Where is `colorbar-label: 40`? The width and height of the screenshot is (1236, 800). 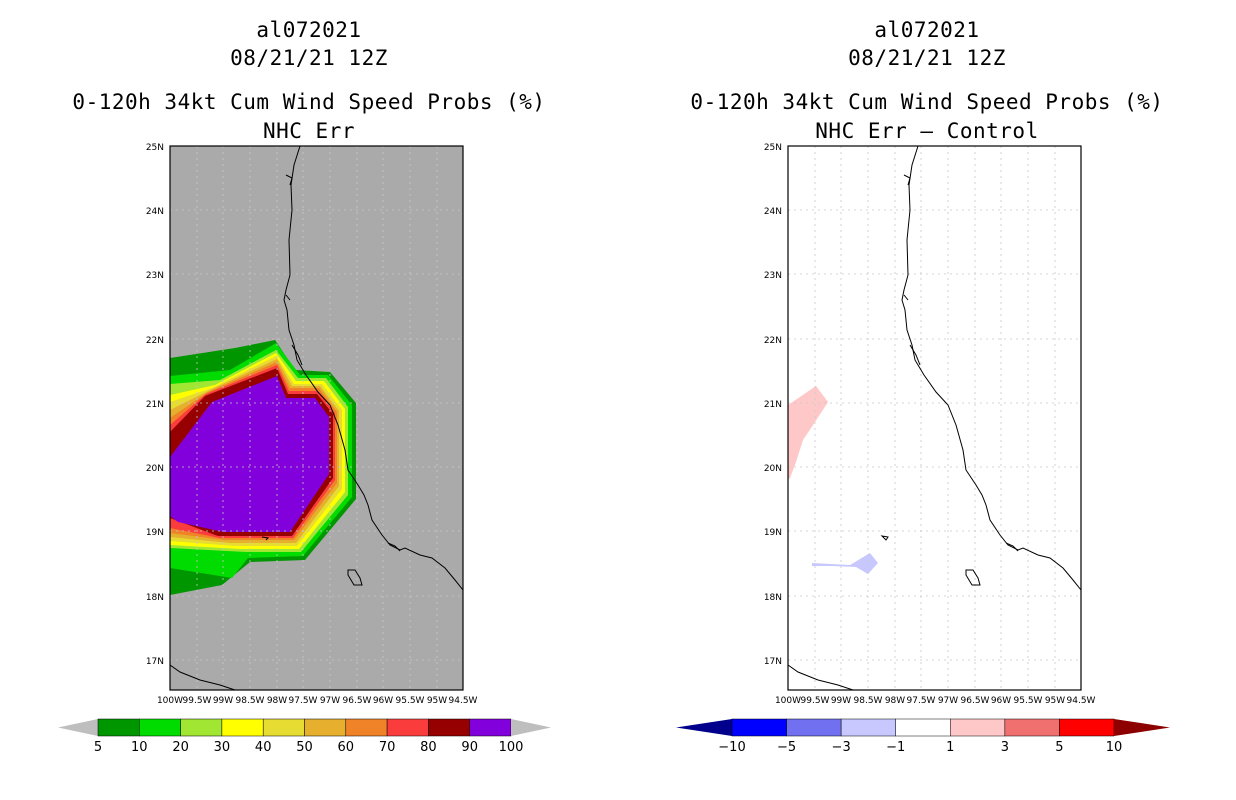 colorbar-label: 40 is located at coordinates (263, 747).